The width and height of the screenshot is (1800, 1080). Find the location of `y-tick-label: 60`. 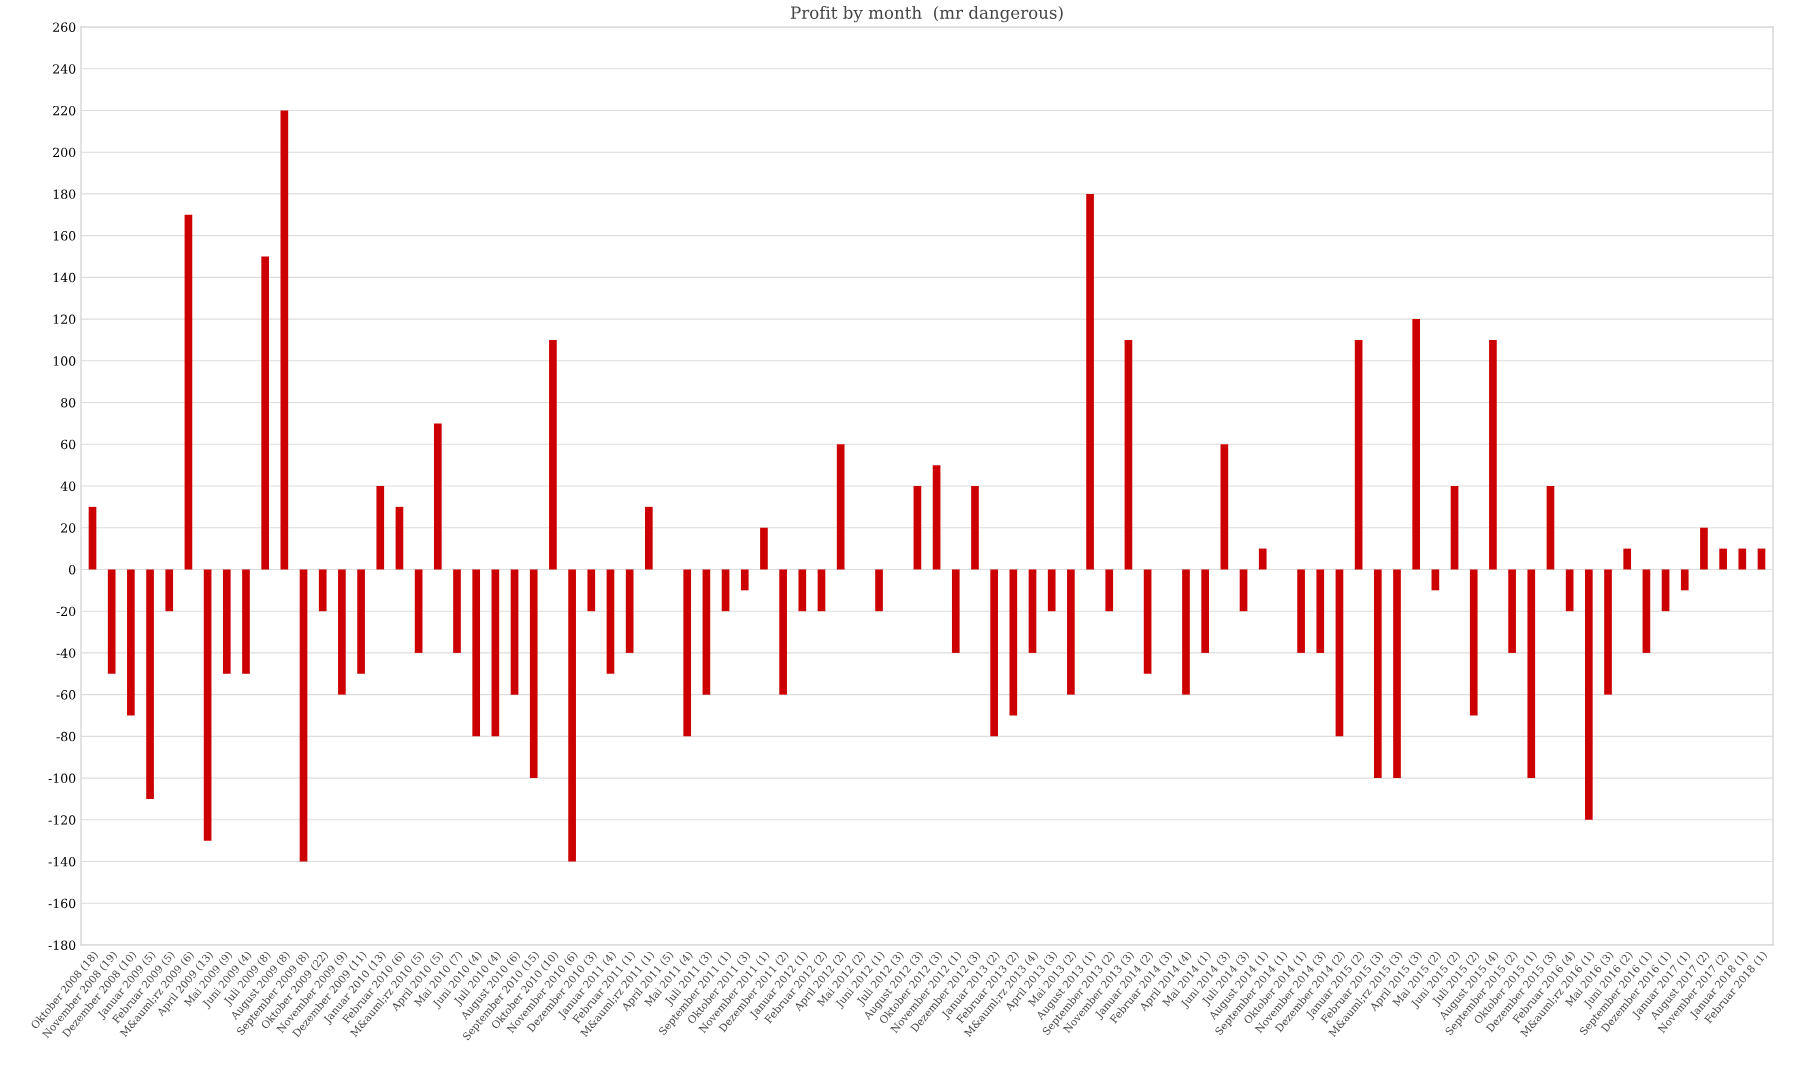

y-tick-label: 60 is located at coordinates (68, 444).